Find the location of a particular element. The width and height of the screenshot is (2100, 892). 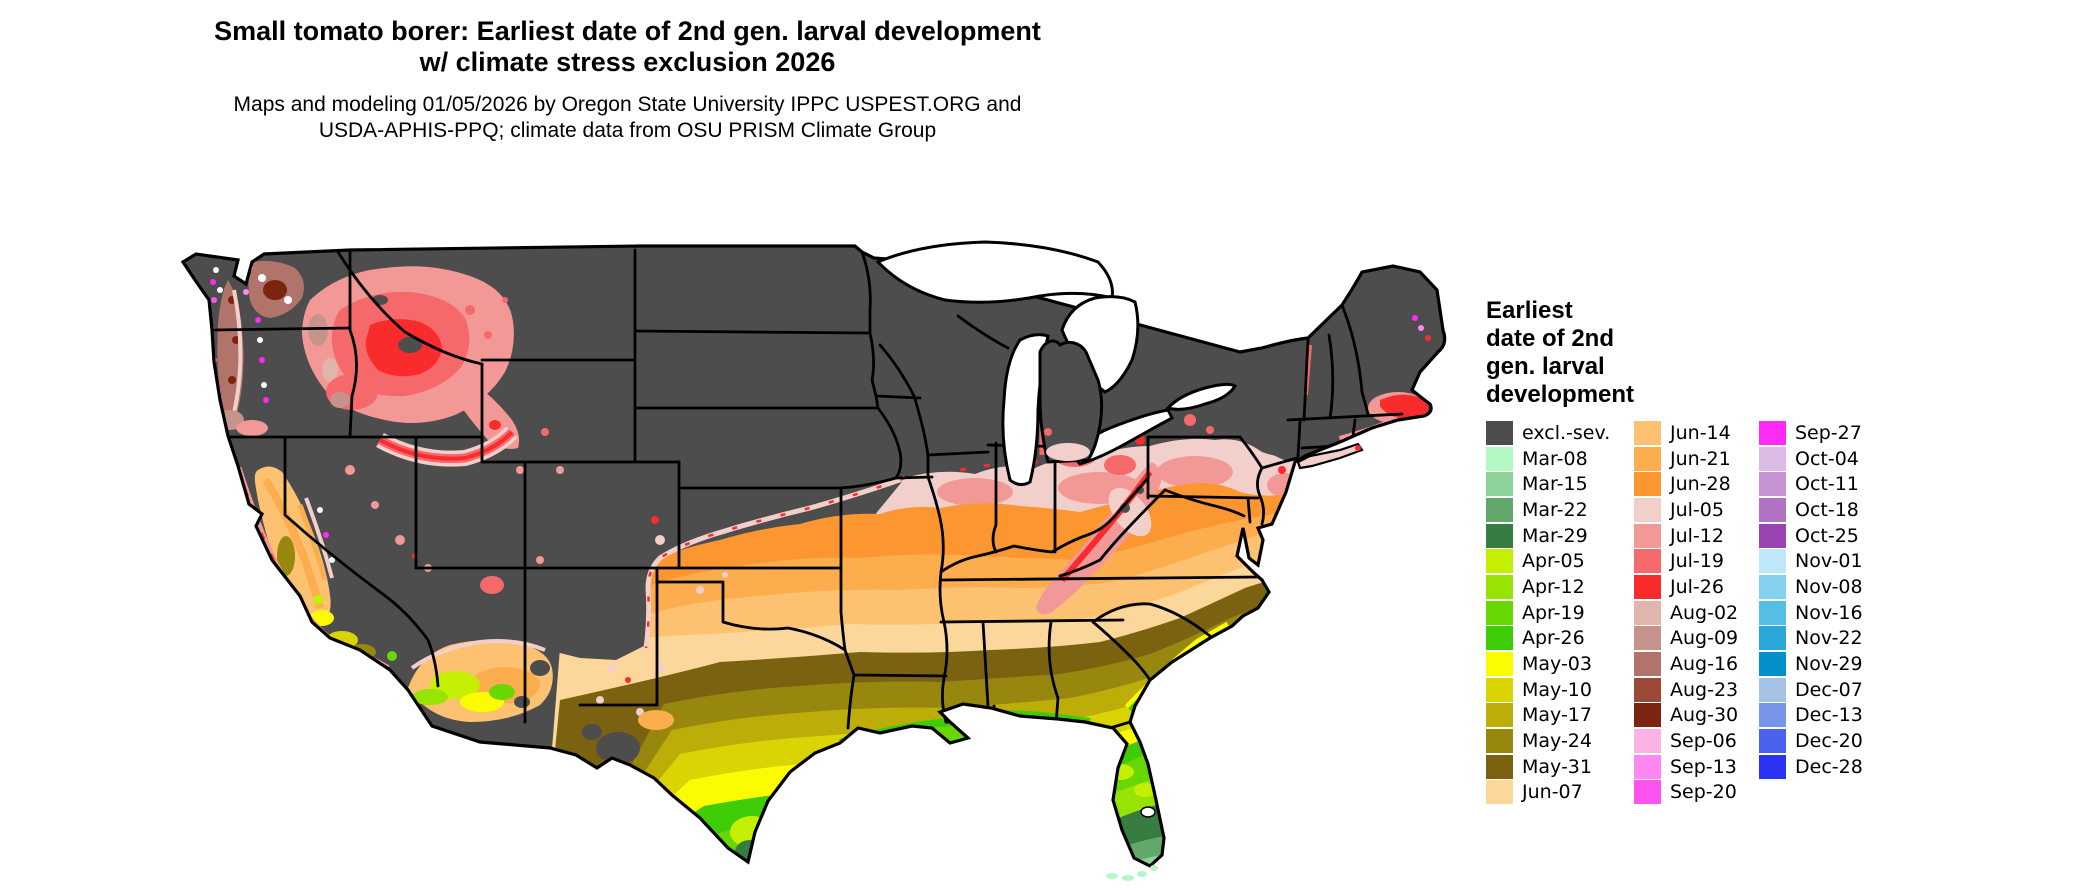

legend-row: Oct-04 is located at coordinates (1811, 459).